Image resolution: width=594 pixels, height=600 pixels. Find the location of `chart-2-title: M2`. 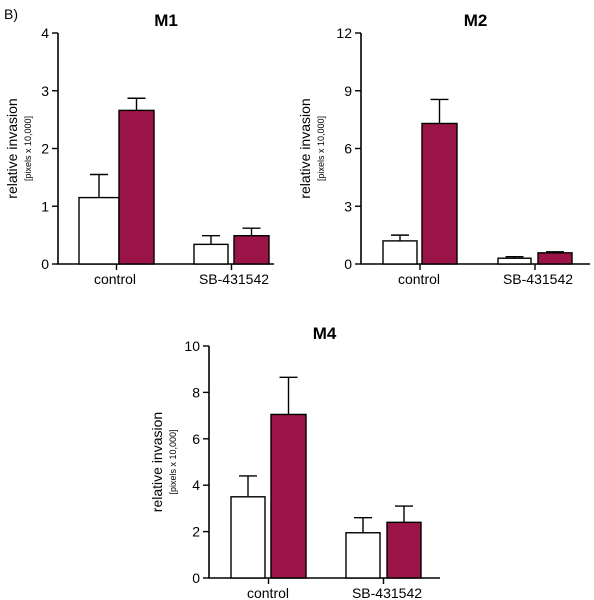

chart-2-title: M2 is located at coordinates (476, 20).